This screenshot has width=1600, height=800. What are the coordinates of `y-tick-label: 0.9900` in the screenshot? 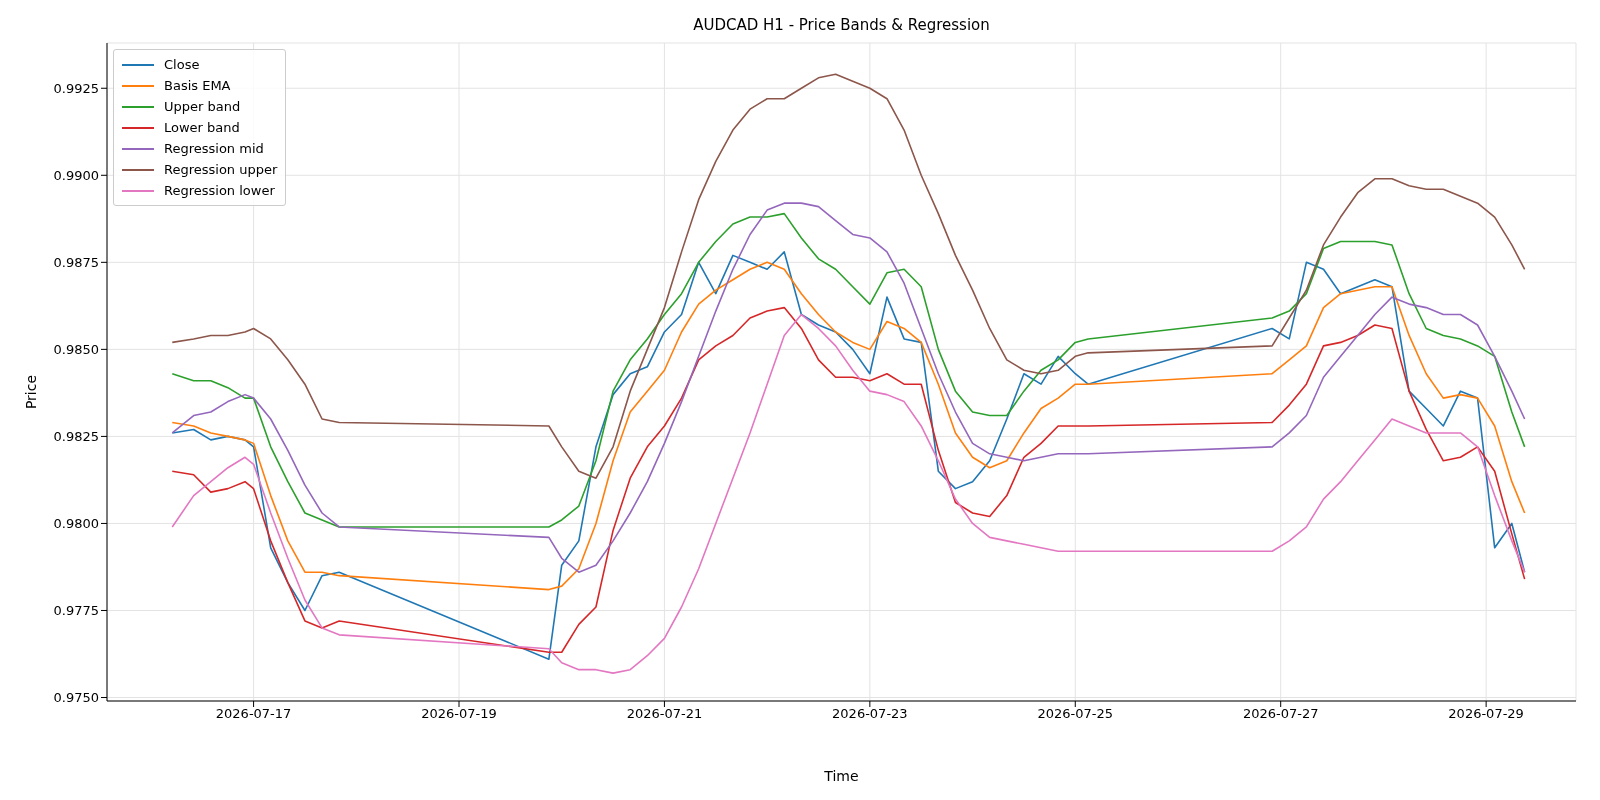 It's located at (76, 175).